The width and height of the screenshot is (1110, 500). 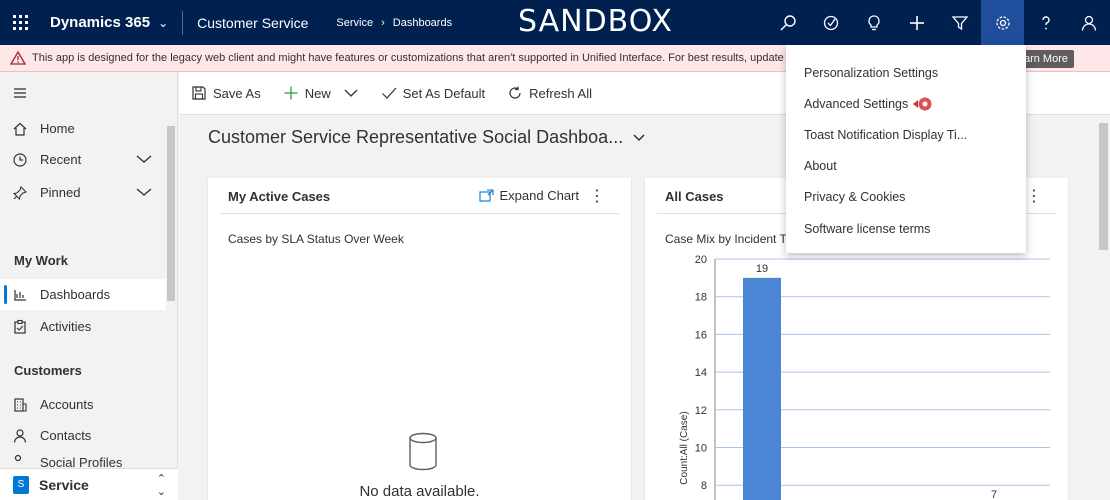 I want to click on hamburger-menu-icon, so click(x=83, y=93).